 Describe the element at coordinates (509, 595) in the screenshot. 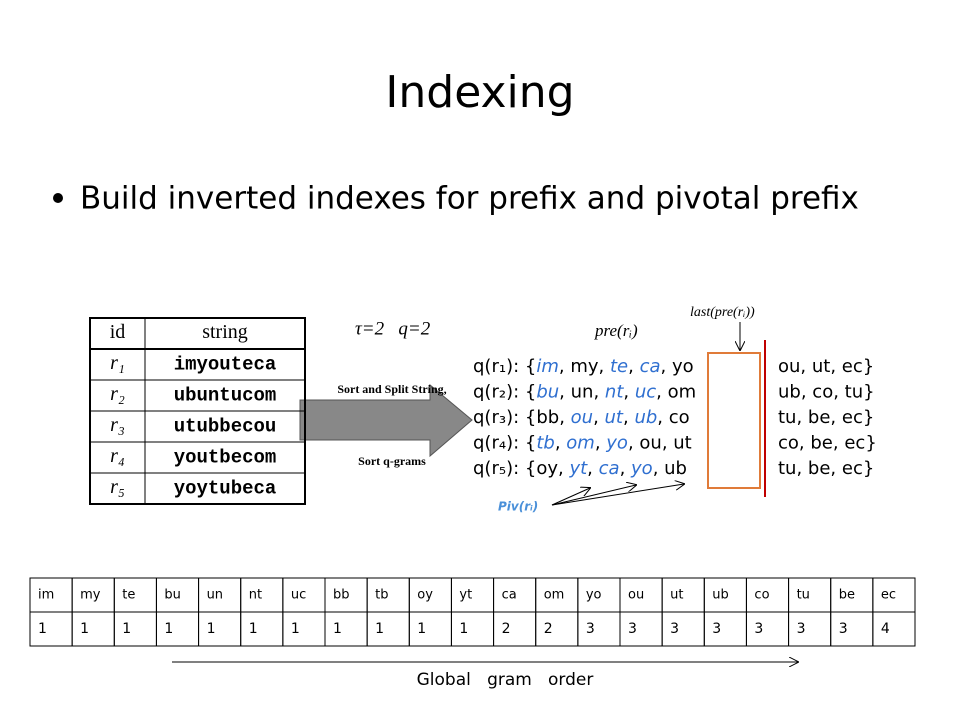

I see `table-cell: ca` at that location.